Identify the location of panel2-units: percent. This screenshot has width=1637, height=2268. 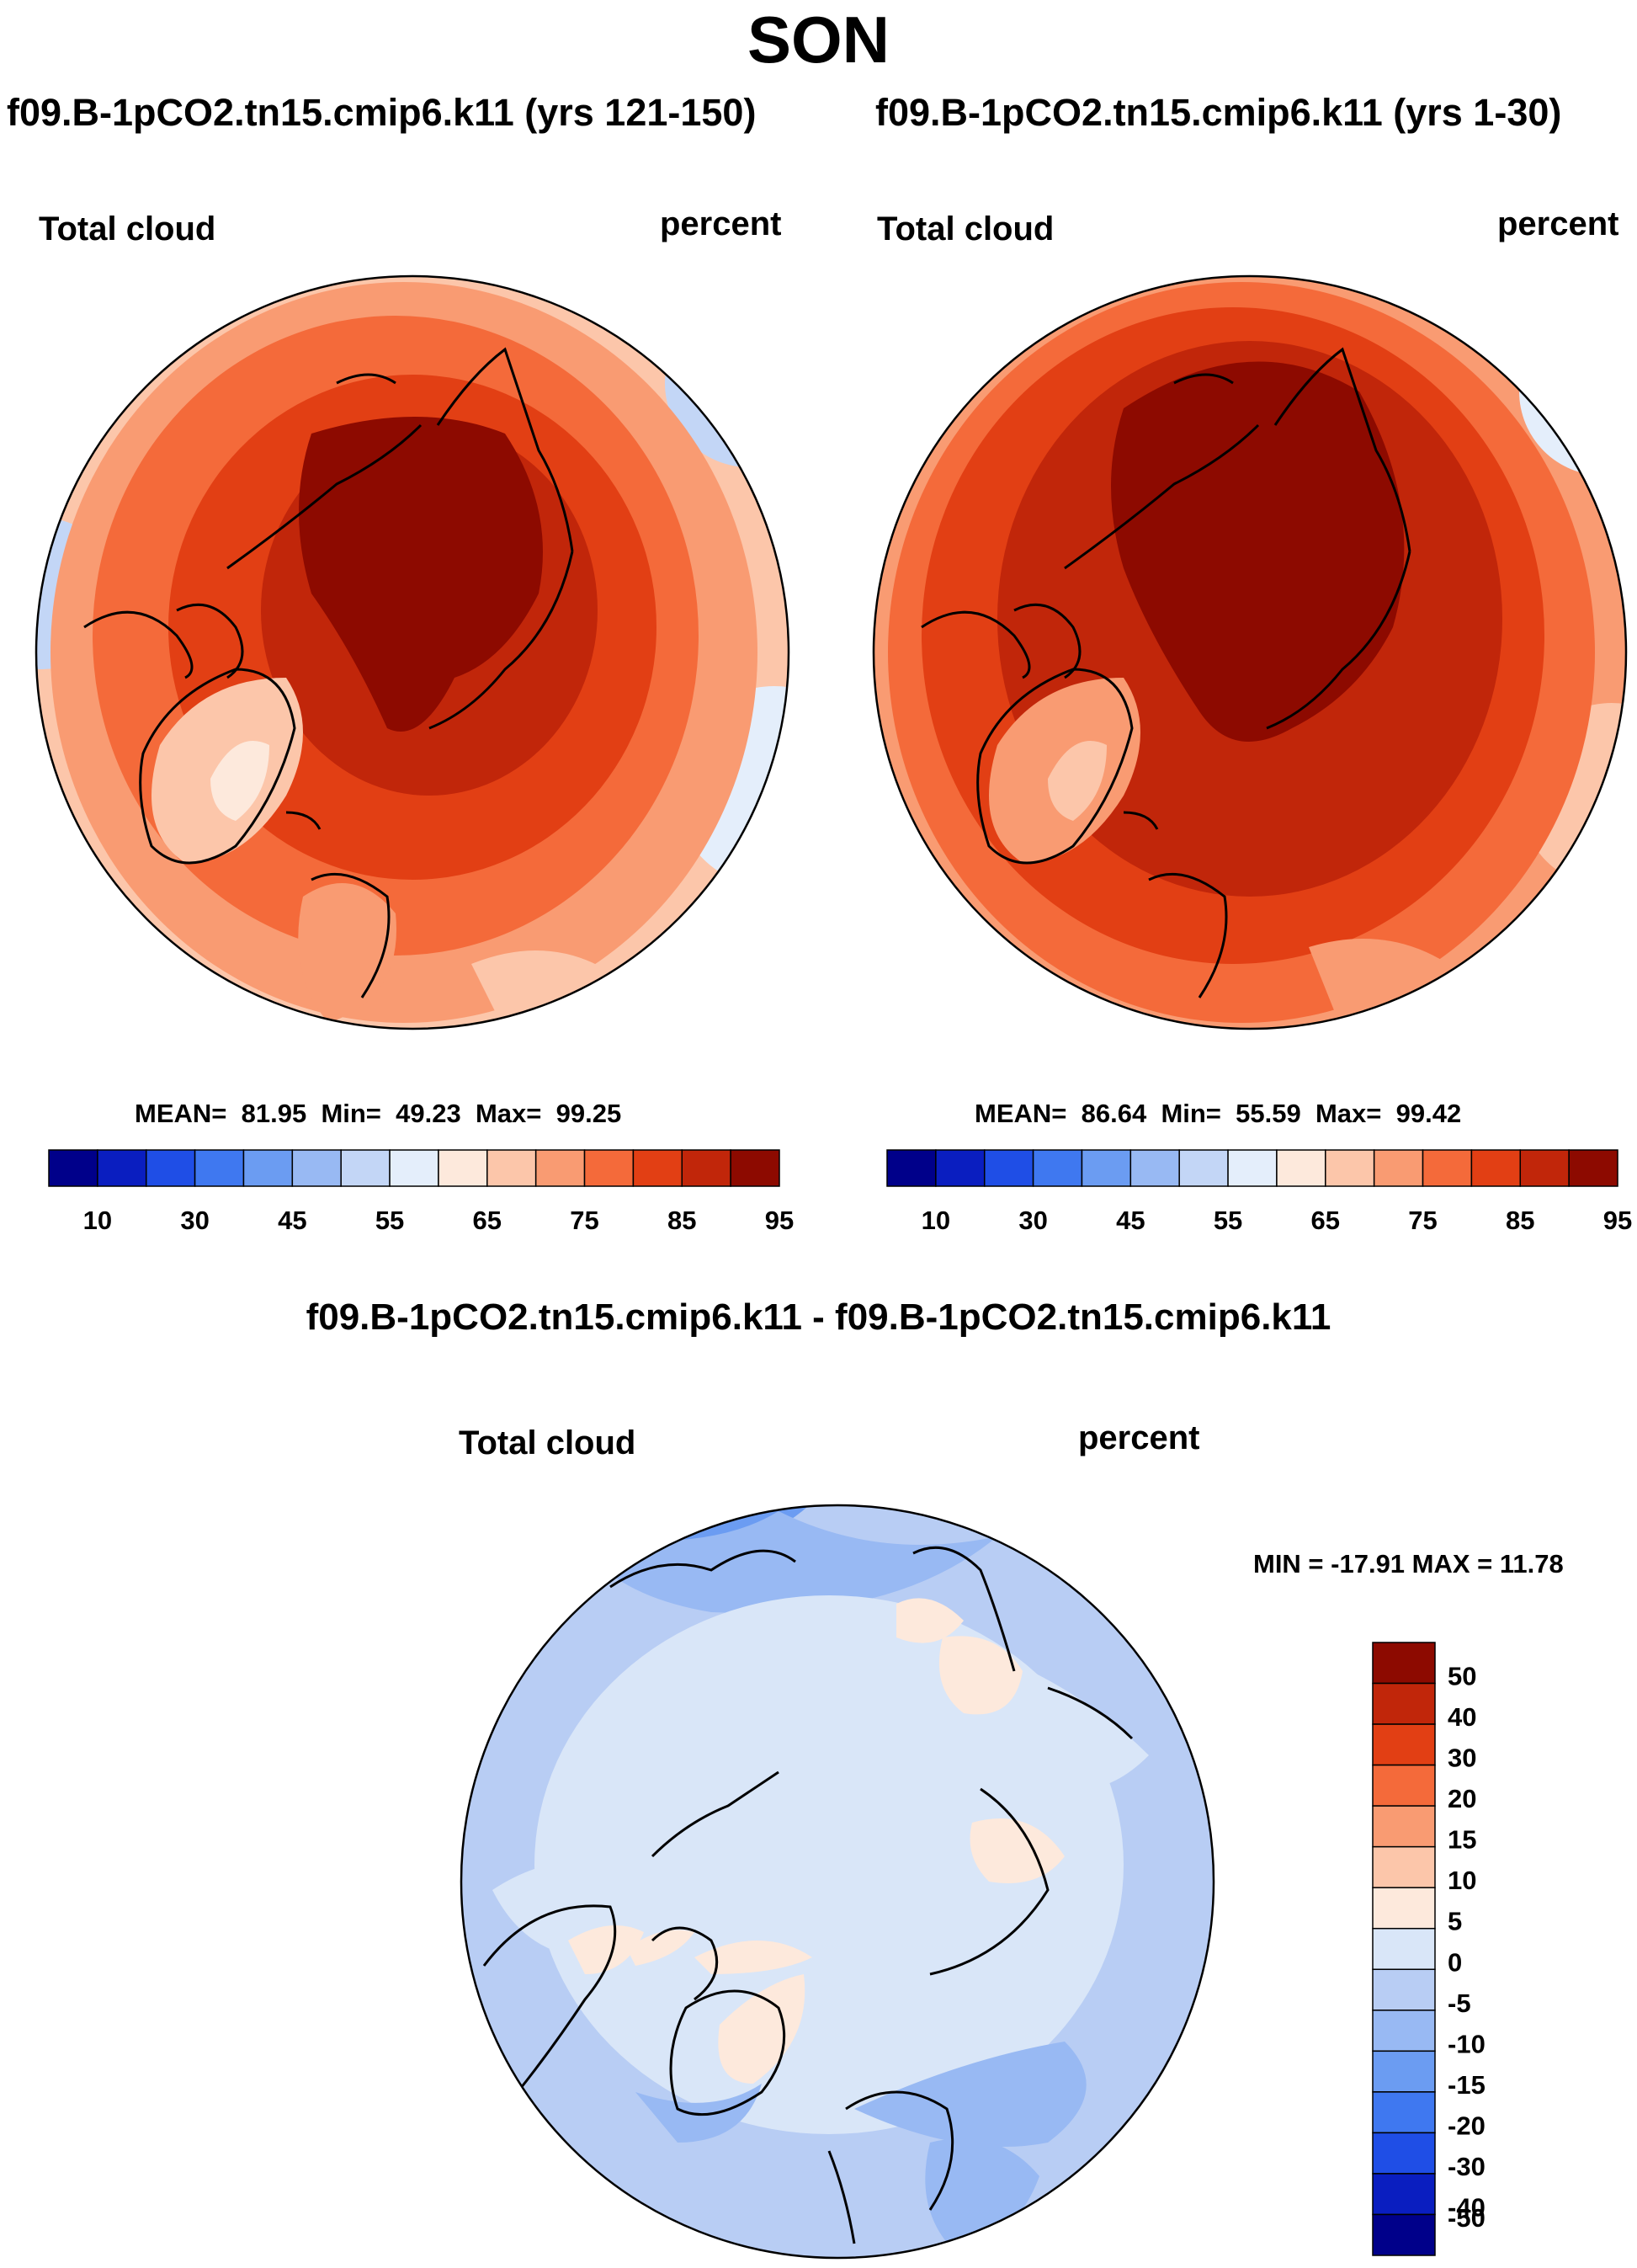
(1558, 223).